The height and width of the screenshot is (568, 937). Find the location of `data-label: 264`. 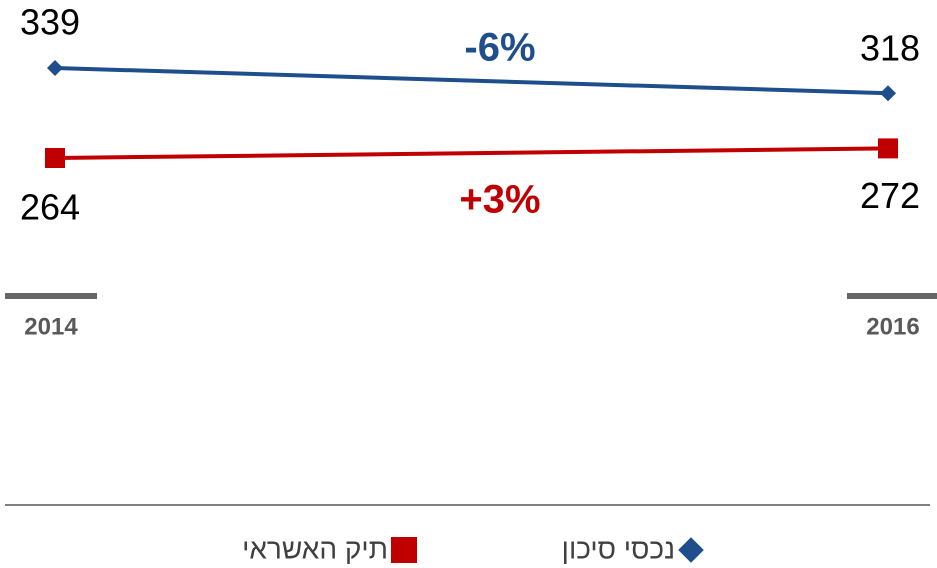

data-label: 264 is located at coordinates (50, 207).